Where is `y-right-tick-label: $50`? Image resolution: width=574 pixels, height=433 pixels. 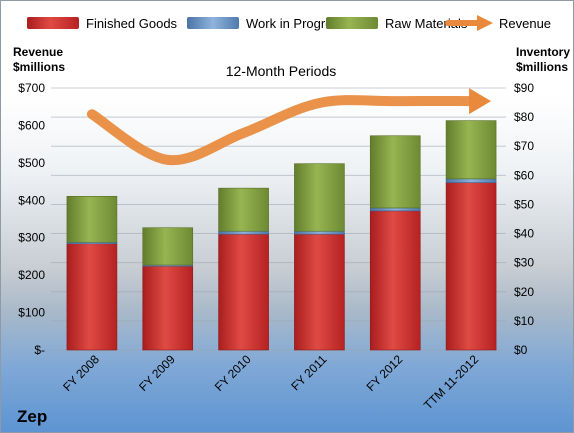 y-right-tick-label: $50 is located at coordinates (524, 204).